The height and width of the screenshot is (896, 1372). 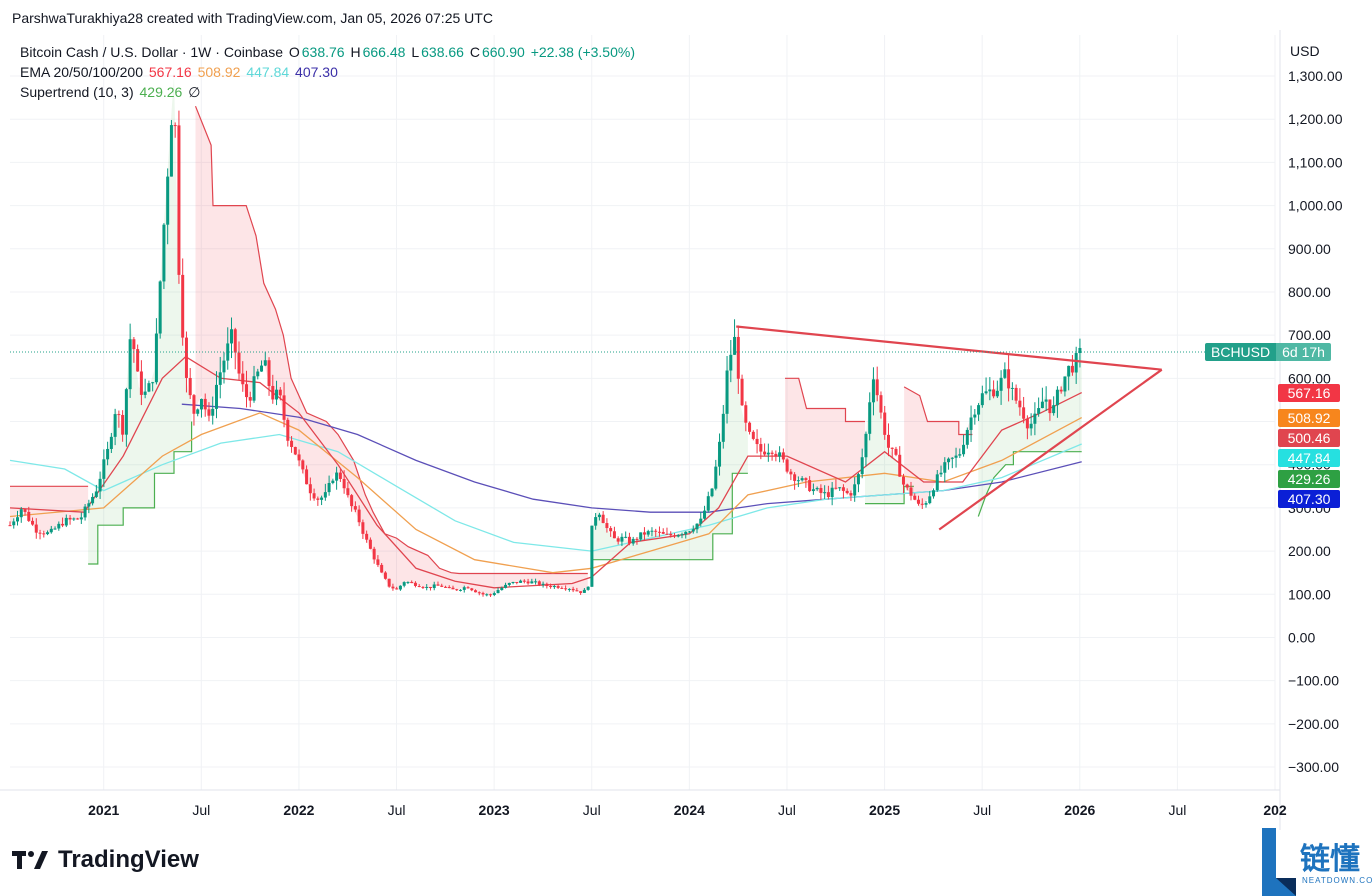 What do you see at coordinates (105, 860) in the screenshot?
I see `tradingview-logo: TradingView` at bounding box center [105, 860].